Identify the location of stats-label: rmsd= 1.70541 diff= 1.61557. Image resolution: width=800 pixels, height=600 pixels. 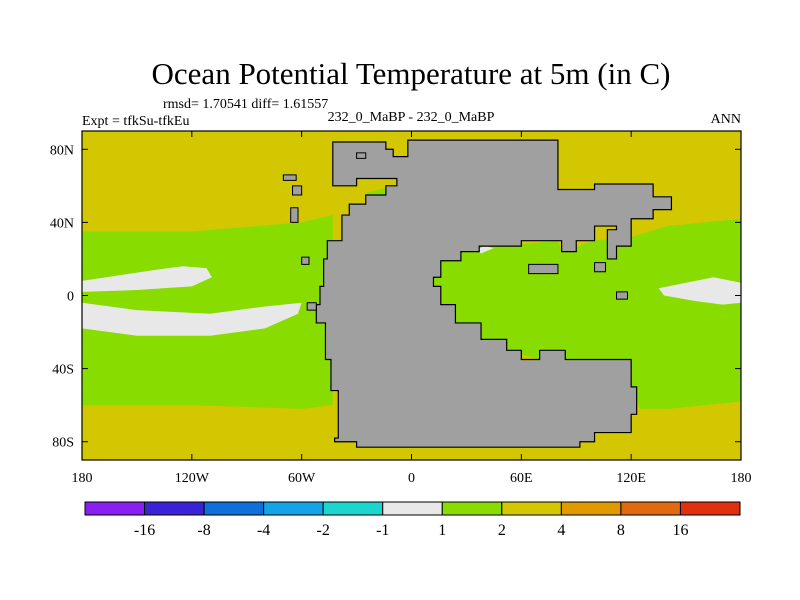
(245, 104).